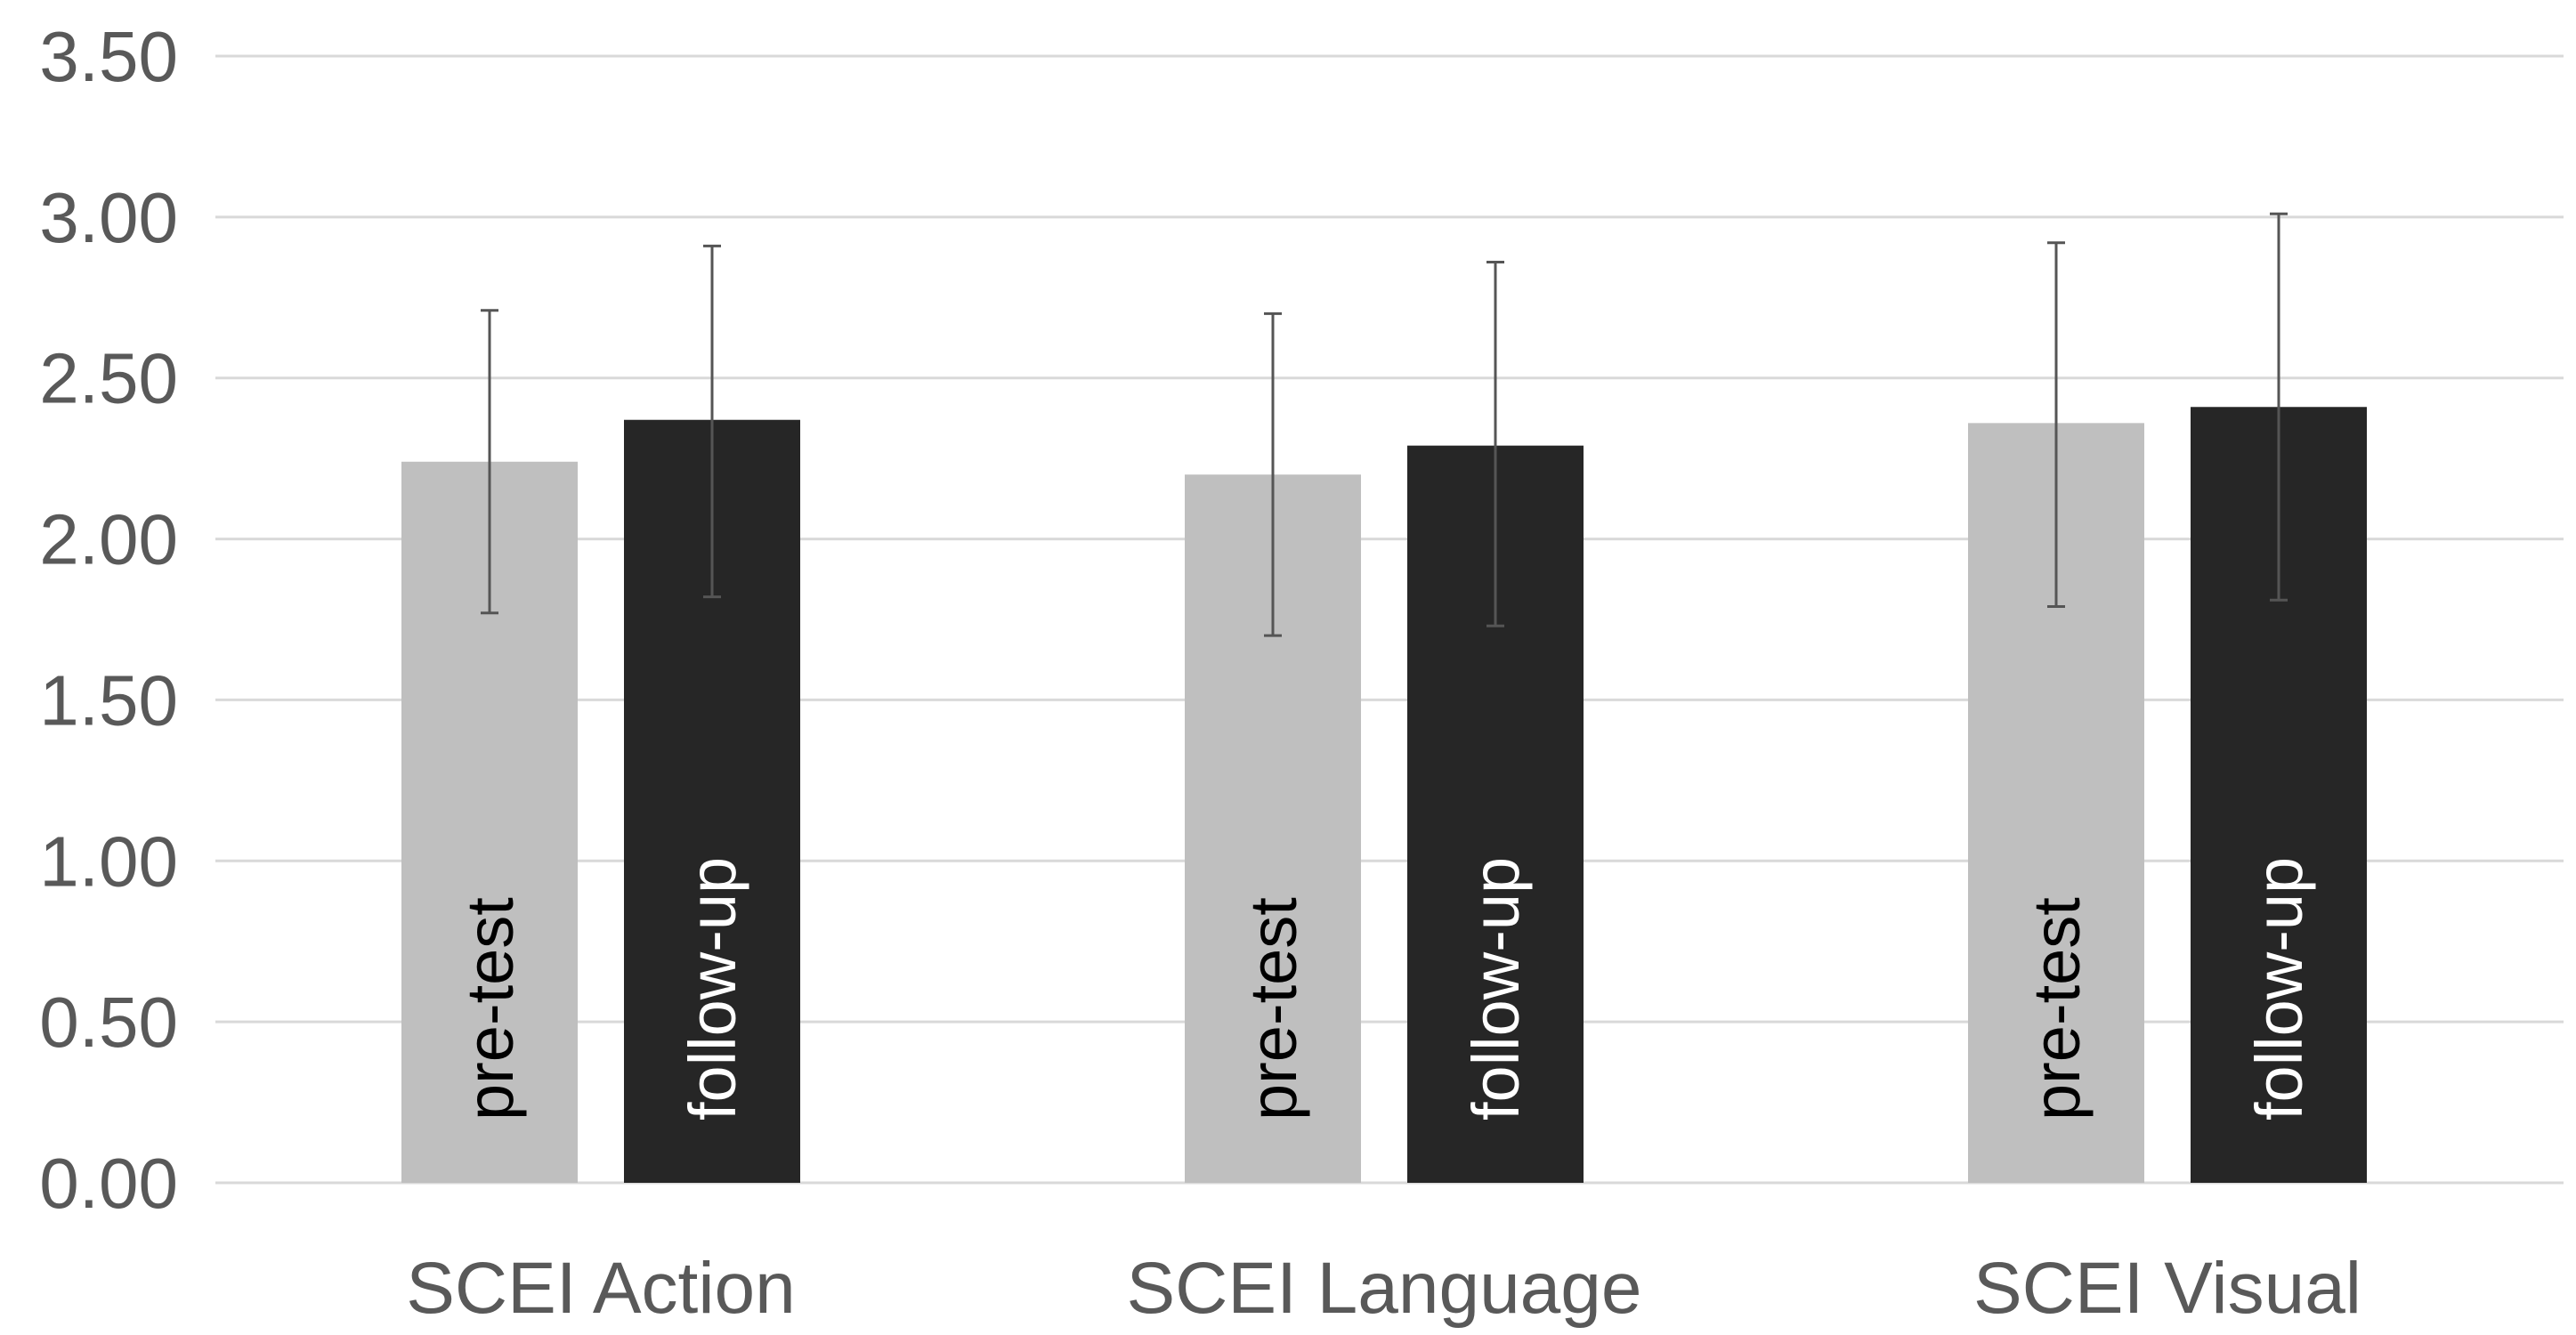 Image resolution: width=2576 pixels, height=1335 pixels. I want to click on y-tick-label: 2.50, so click(109, 379).